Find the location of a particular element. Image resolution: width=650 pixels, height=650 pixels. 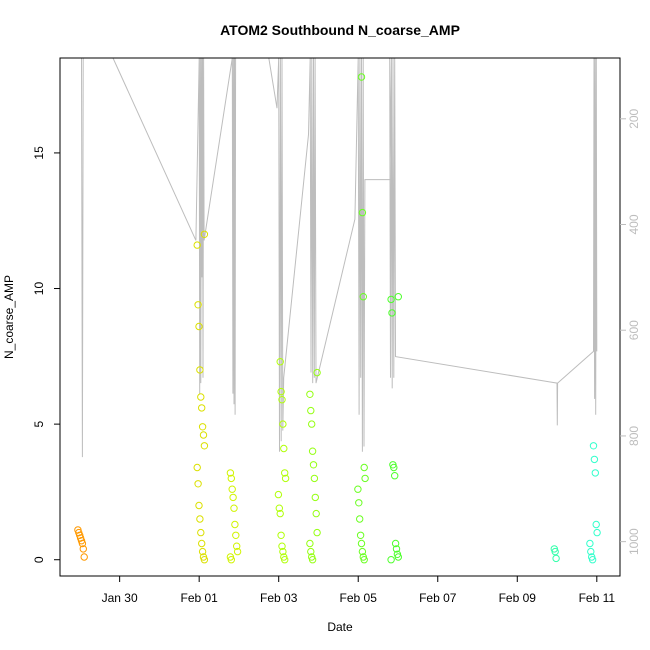

y2-tick-label: 200 is located at coordinates (634, 118).